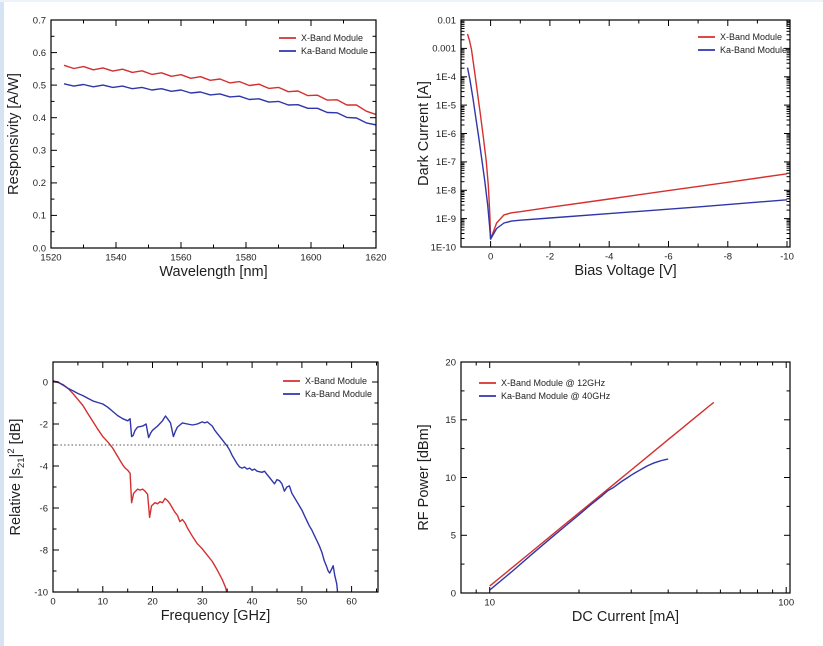  Describe the element at coordinates (39, 20) in the screenshot. I see `y-tick-label: 0.7` at that location.